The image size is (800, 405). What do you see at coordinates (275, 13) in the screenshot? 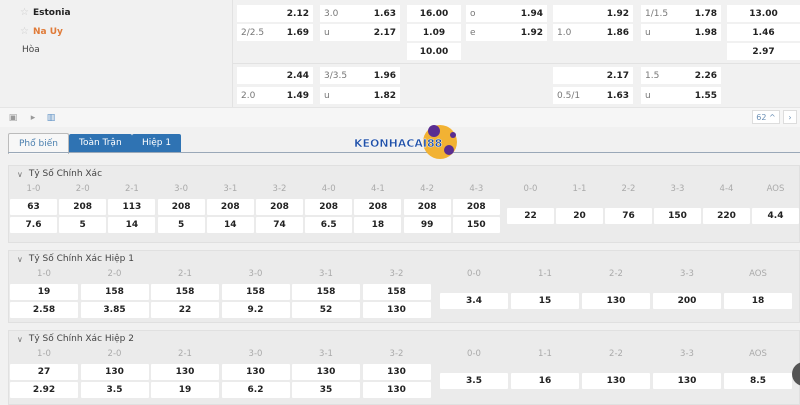
I see `odds-cell: 2.12` at bounding box center [275, 13].